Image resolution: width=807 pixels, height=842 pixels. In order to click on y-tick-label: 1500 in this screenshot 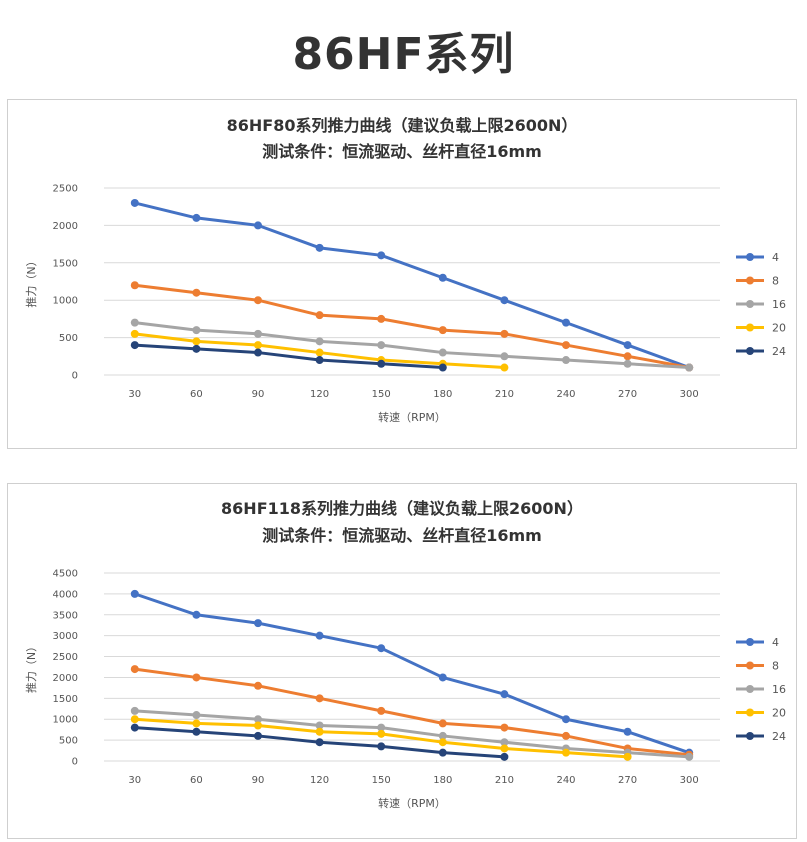, I will do `click(65, 699)`.